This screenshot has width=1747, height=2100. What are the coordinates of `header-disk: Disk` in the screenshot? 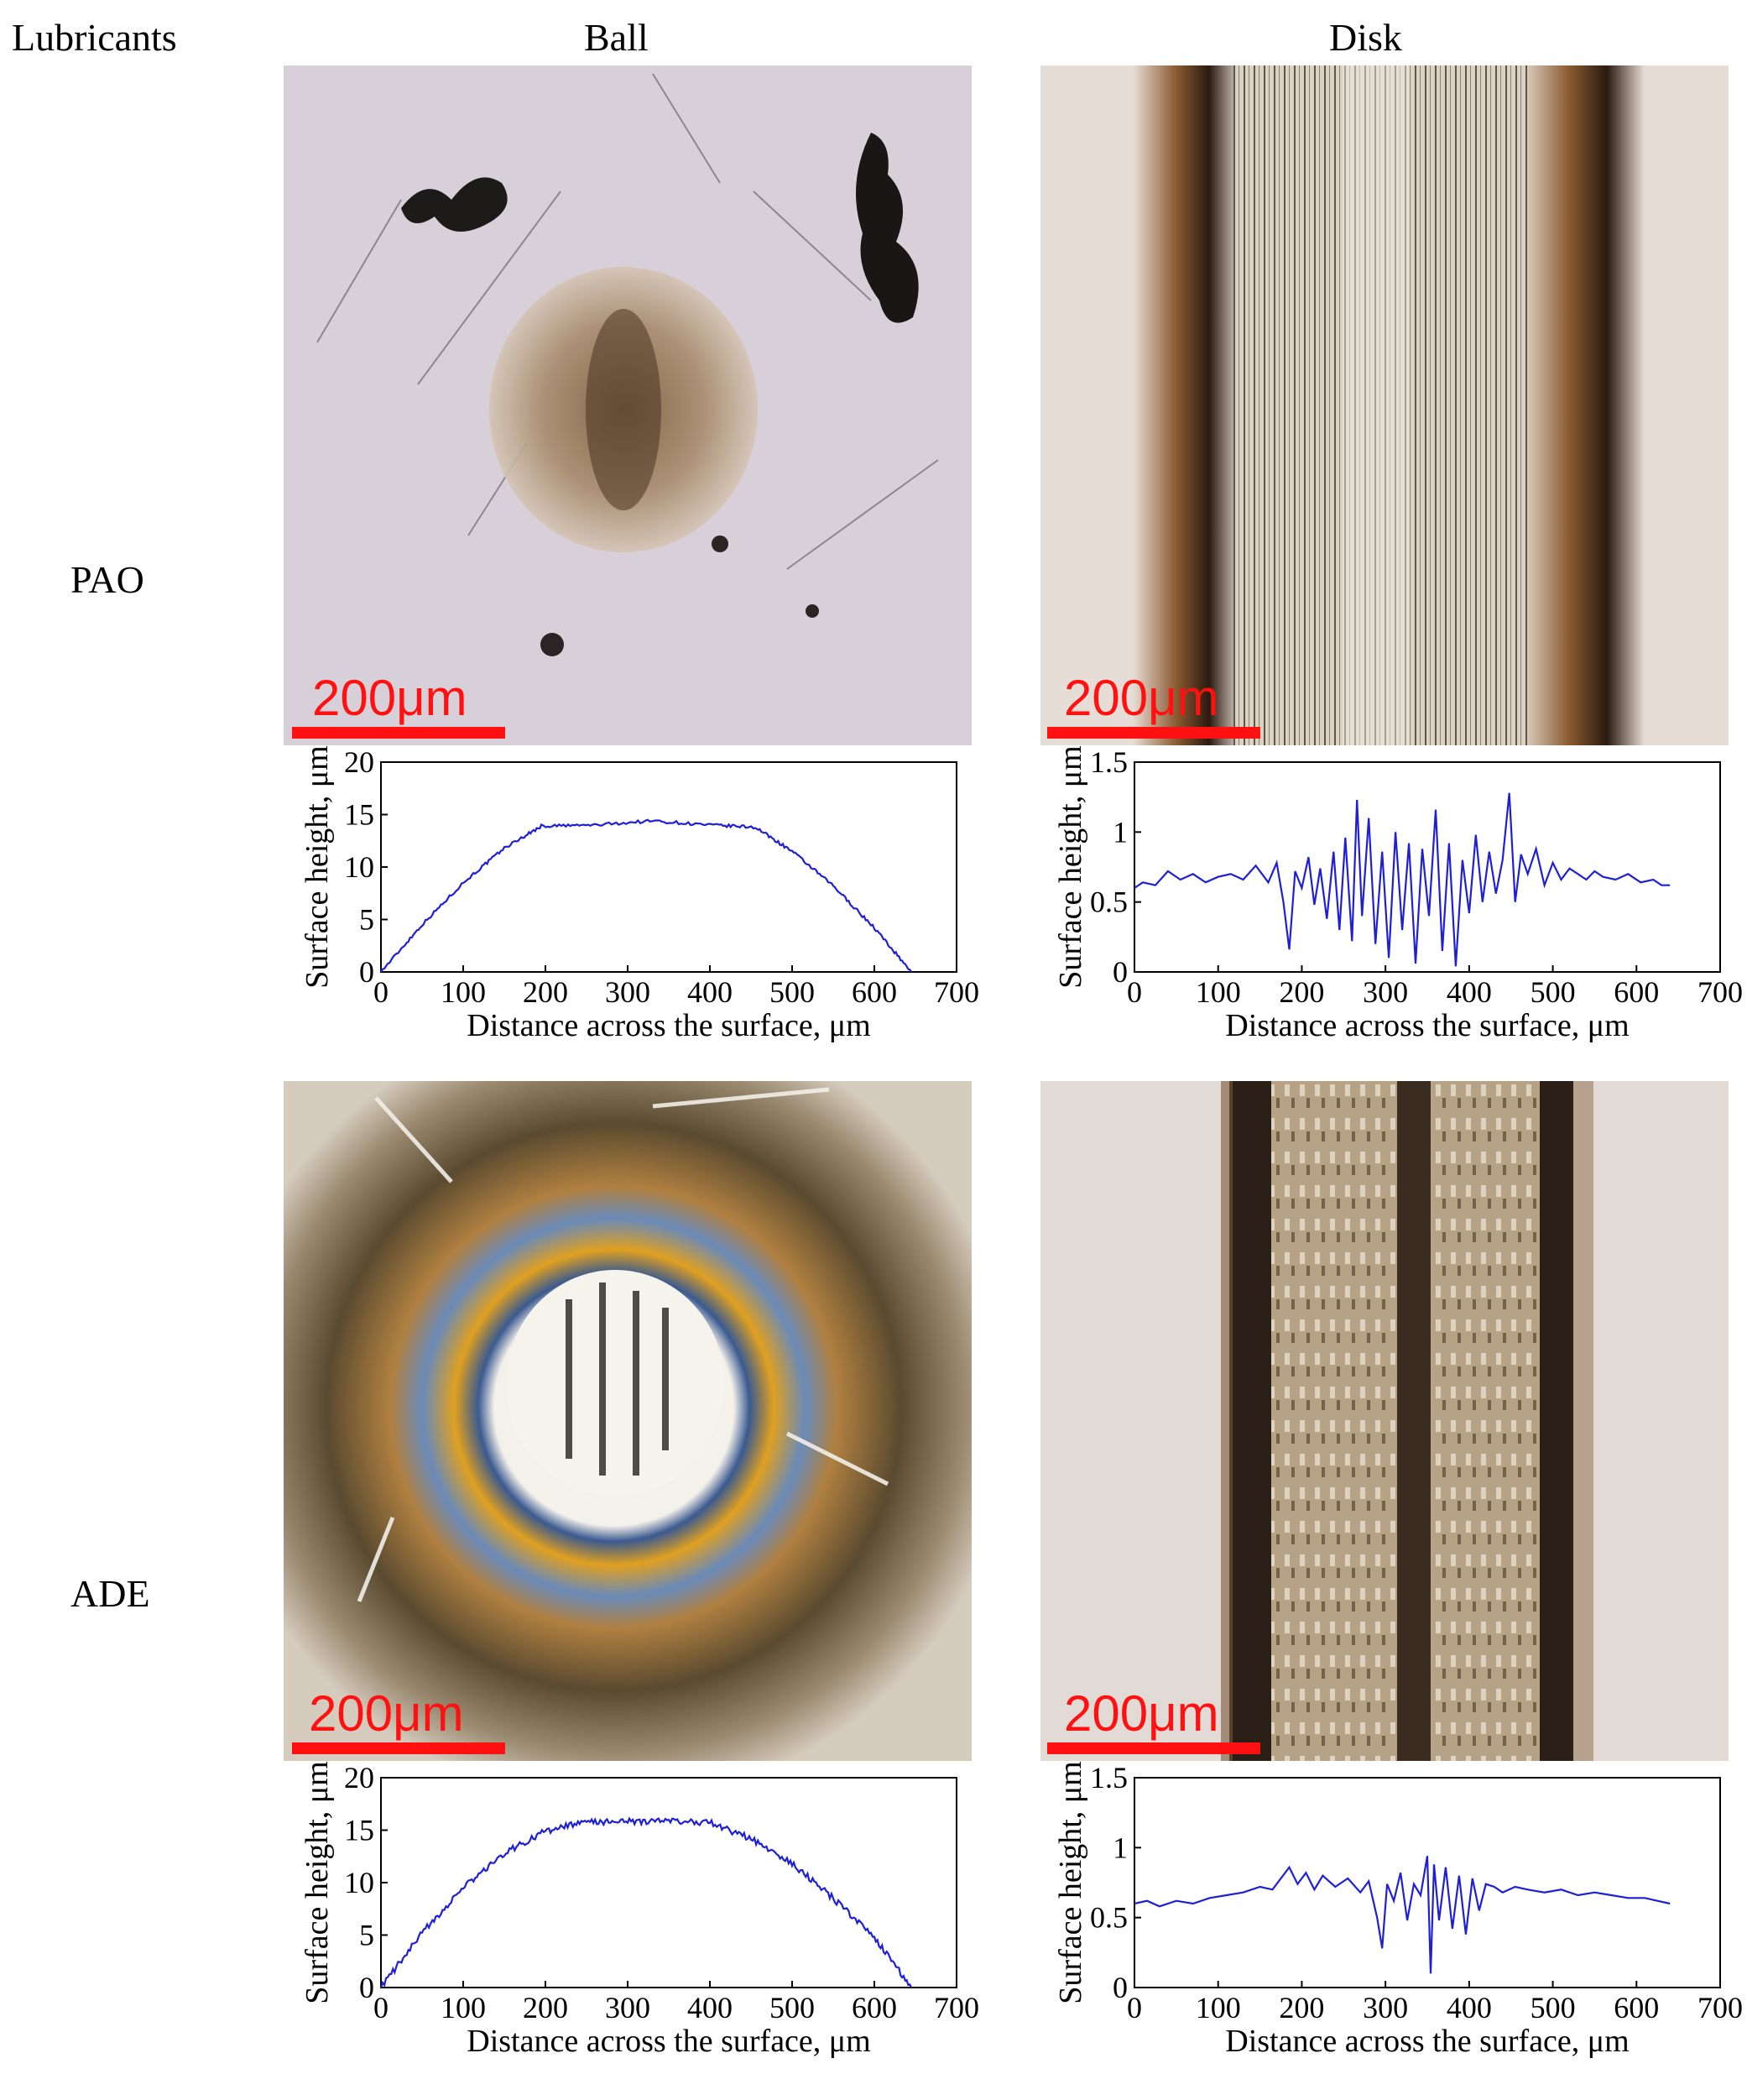 It's located at (1366, 37).